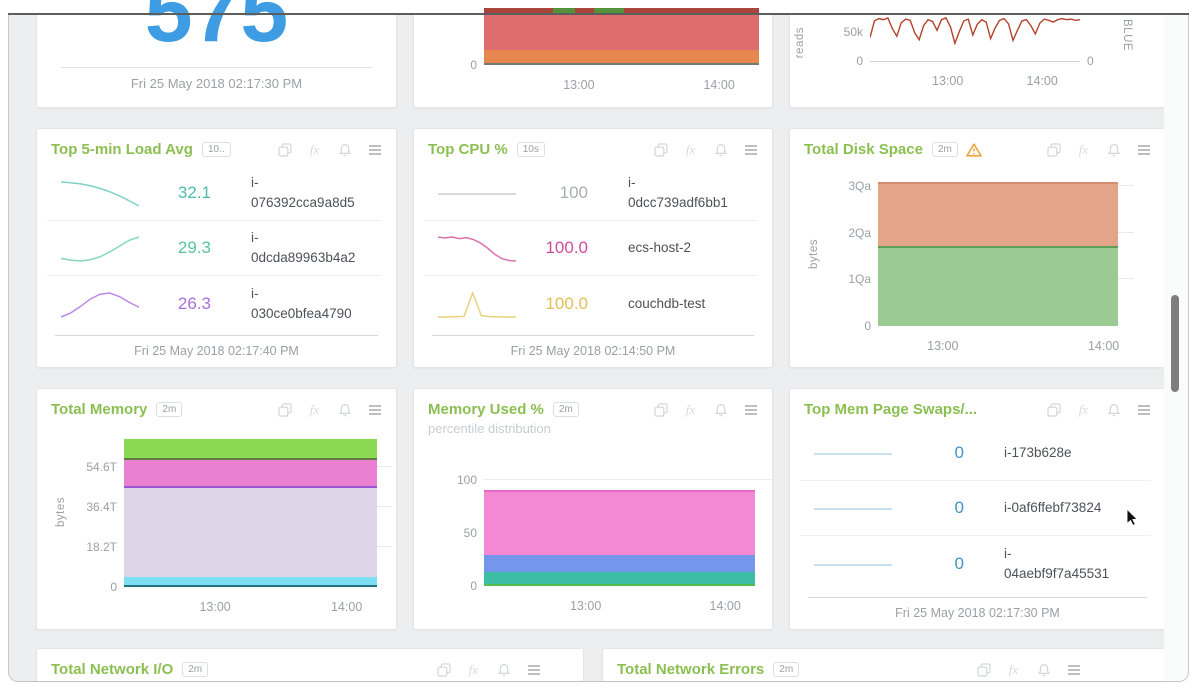 This screenshot has height=691, width=1200. What do you see at coordinates (614, 50) in the screenshot?
I see `io-stacked-chart: 0 13:00 14:00` at bounding box center [614, 50].